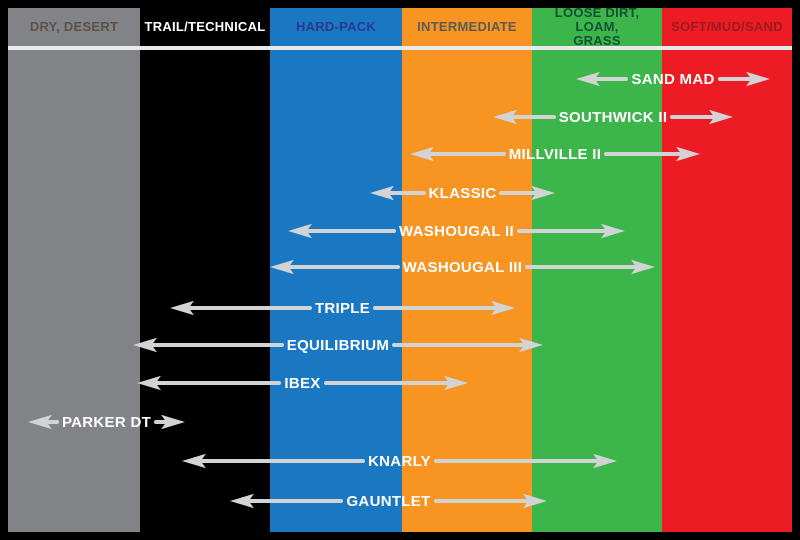 The width and height of the screenshot is (800, 540). I want to click on tire-label: IBEX, so click(302, 383).